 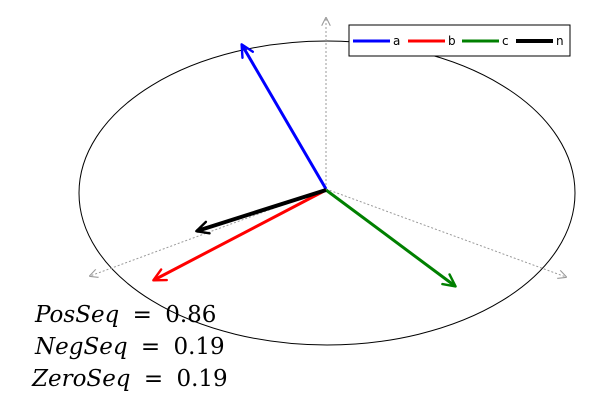 I want to click on pos-seq-line: PosSeq = 0.86, so click(x=125, y=315).